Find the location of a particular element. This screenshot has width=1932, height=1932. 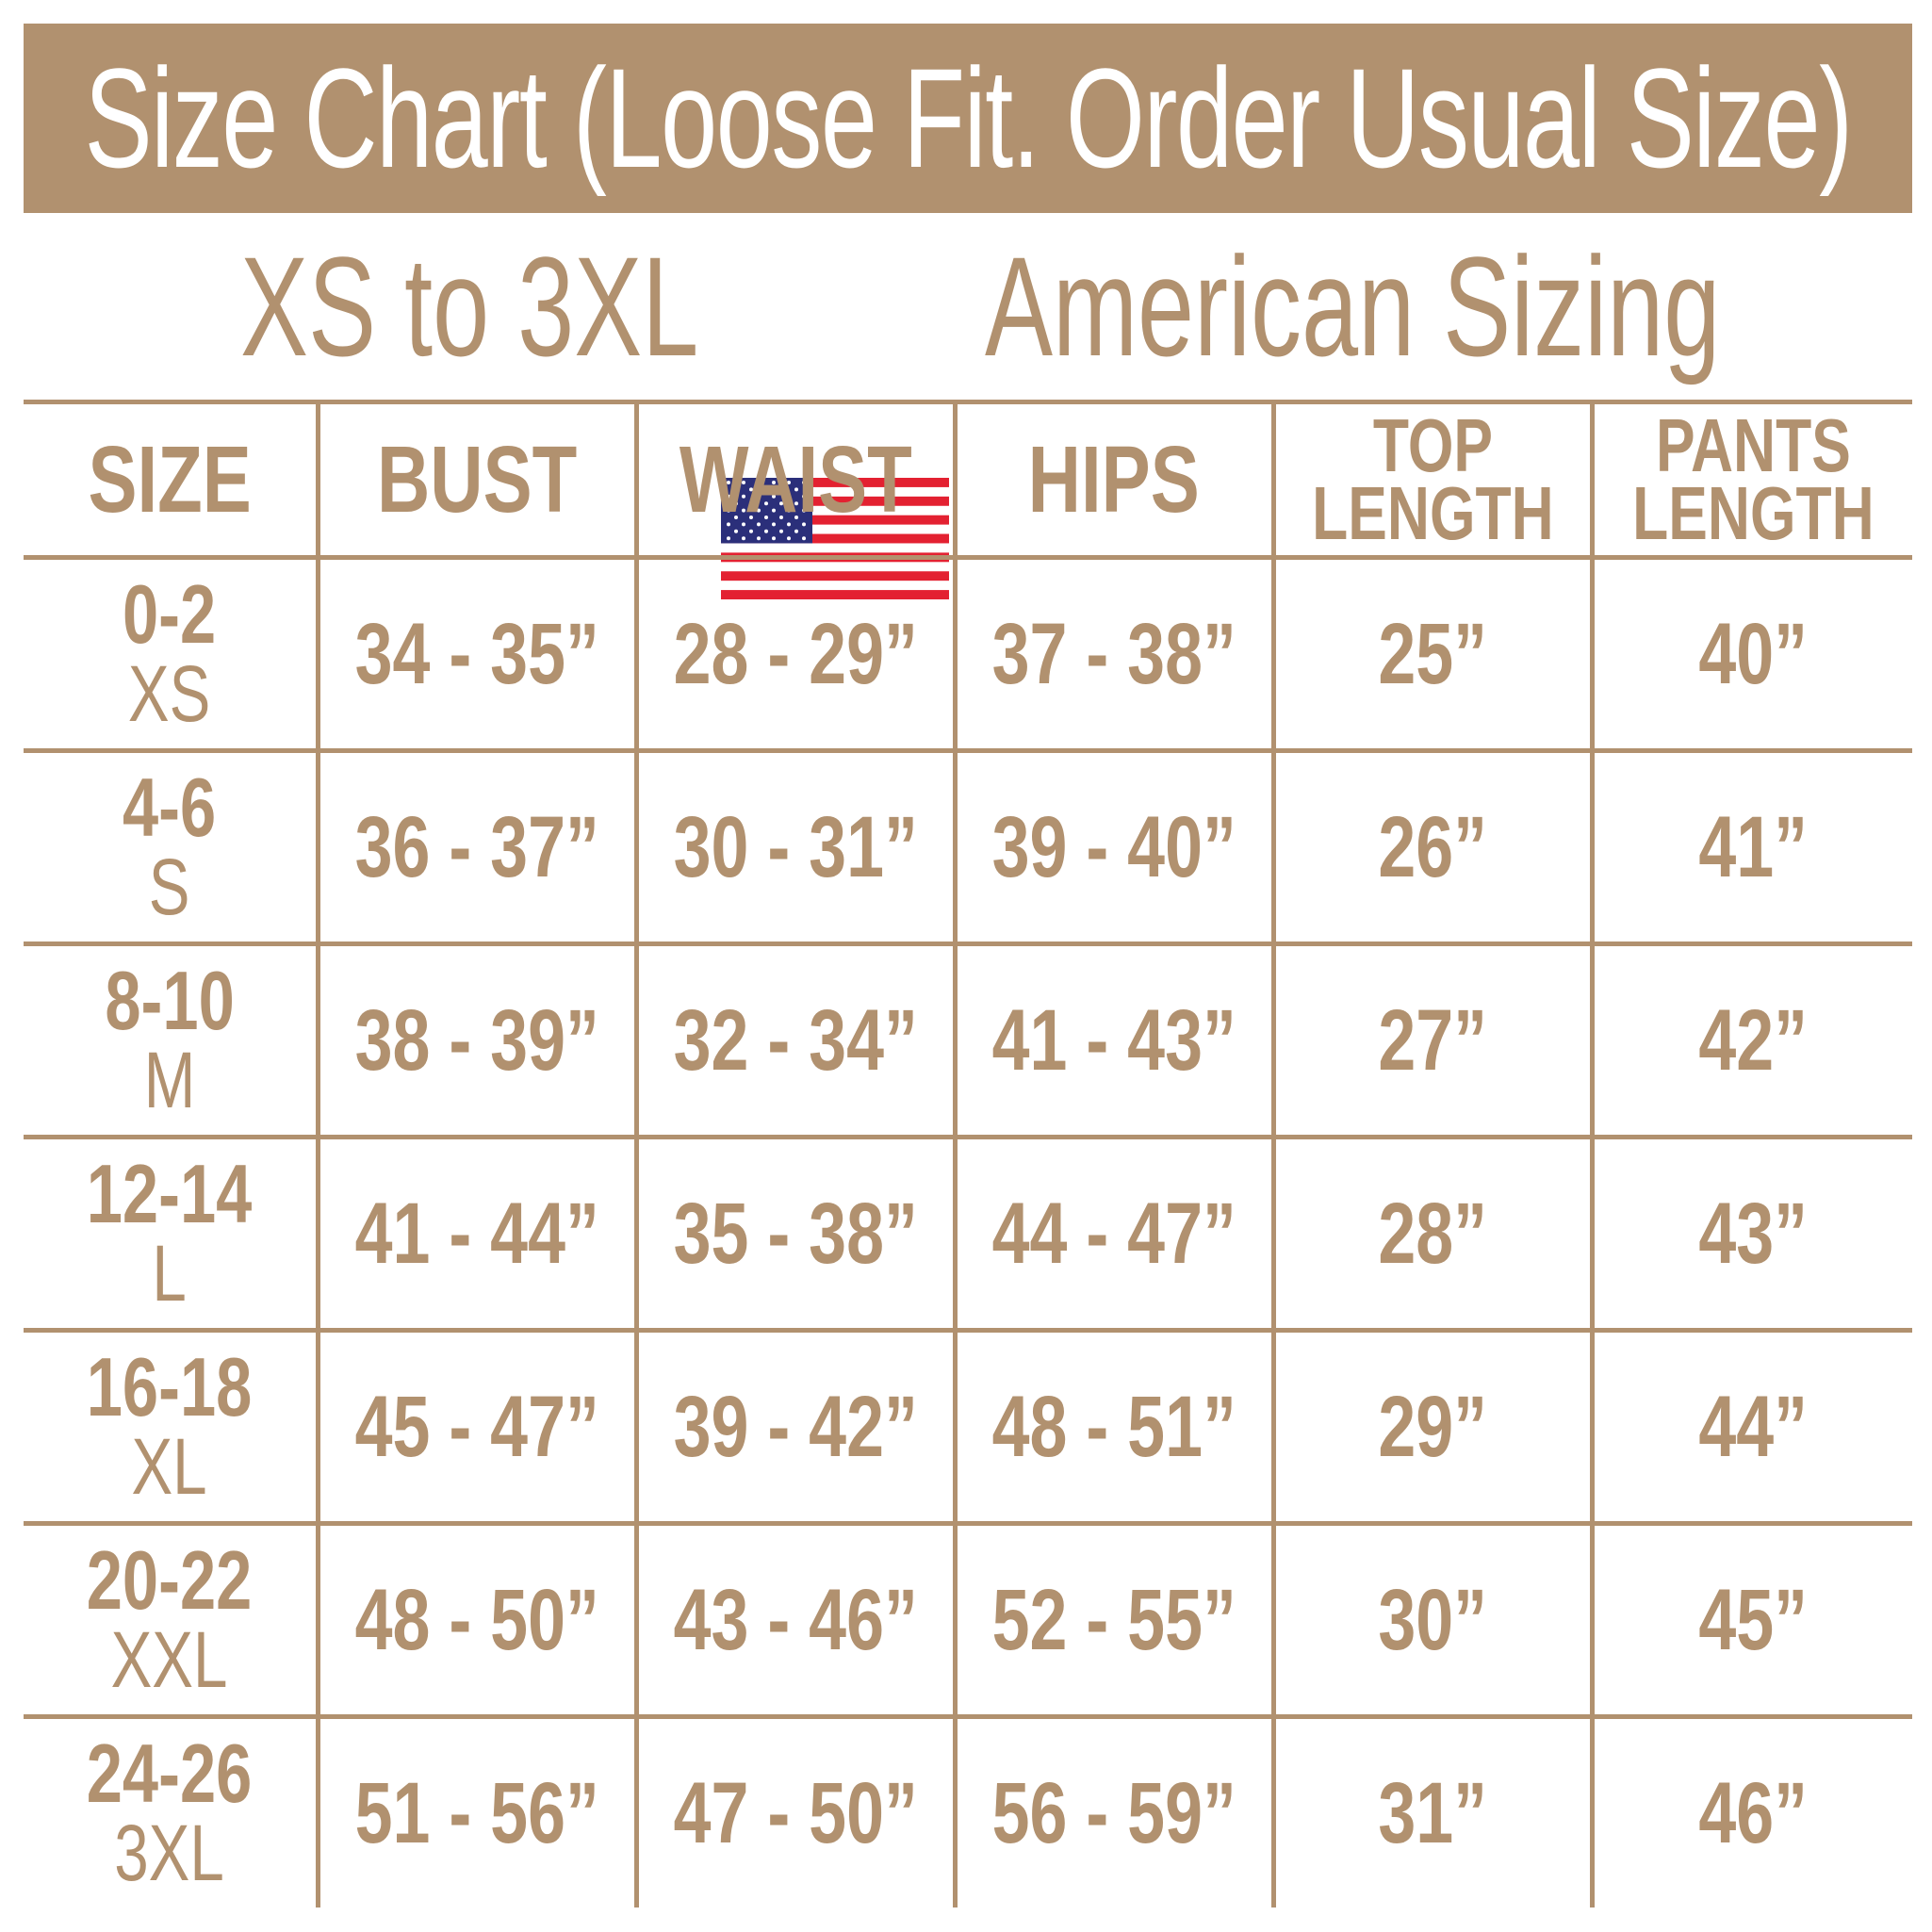

title-banner: Size Chart (Loose Fit. Order Usual Size) is located at coordinates (968, 118).